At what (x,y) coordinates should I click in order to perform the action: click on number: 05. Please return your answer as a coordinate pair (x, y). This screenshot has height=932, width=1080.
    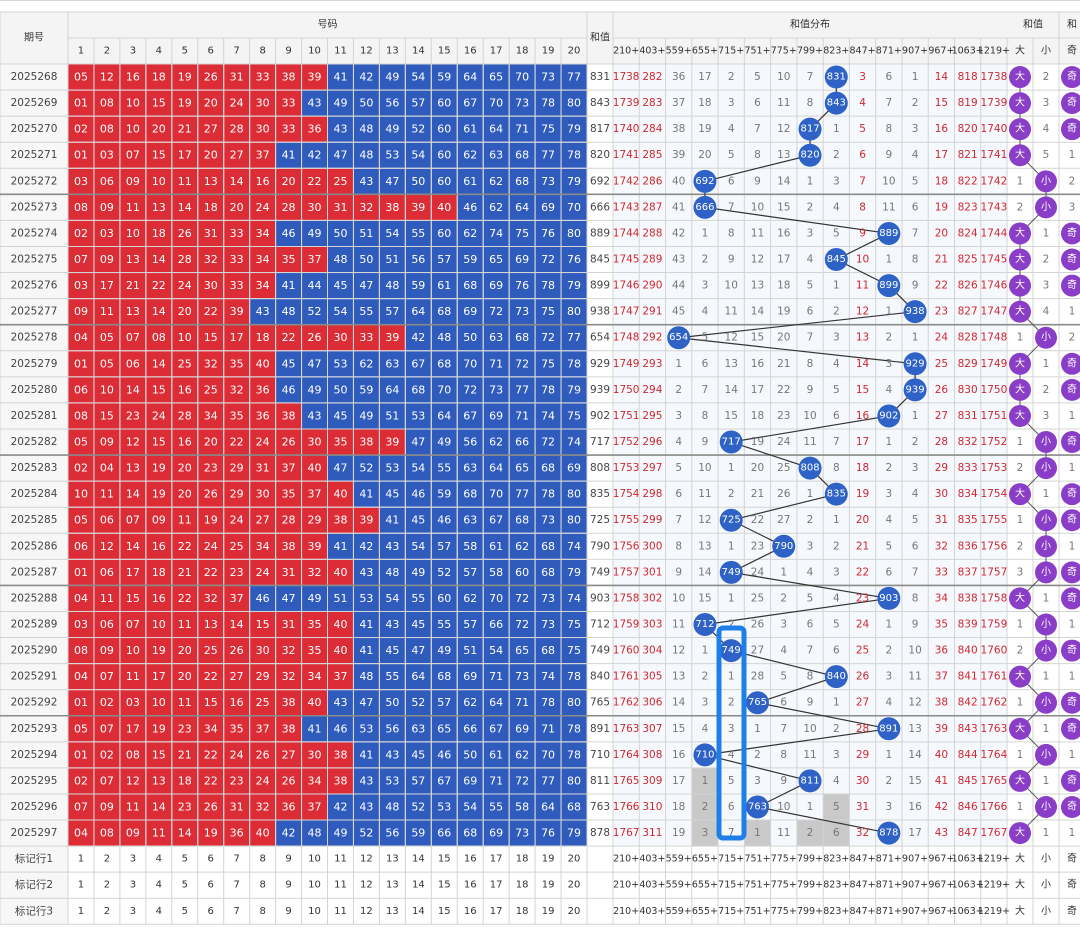
    Looking at the image, I should click on (107, 363).